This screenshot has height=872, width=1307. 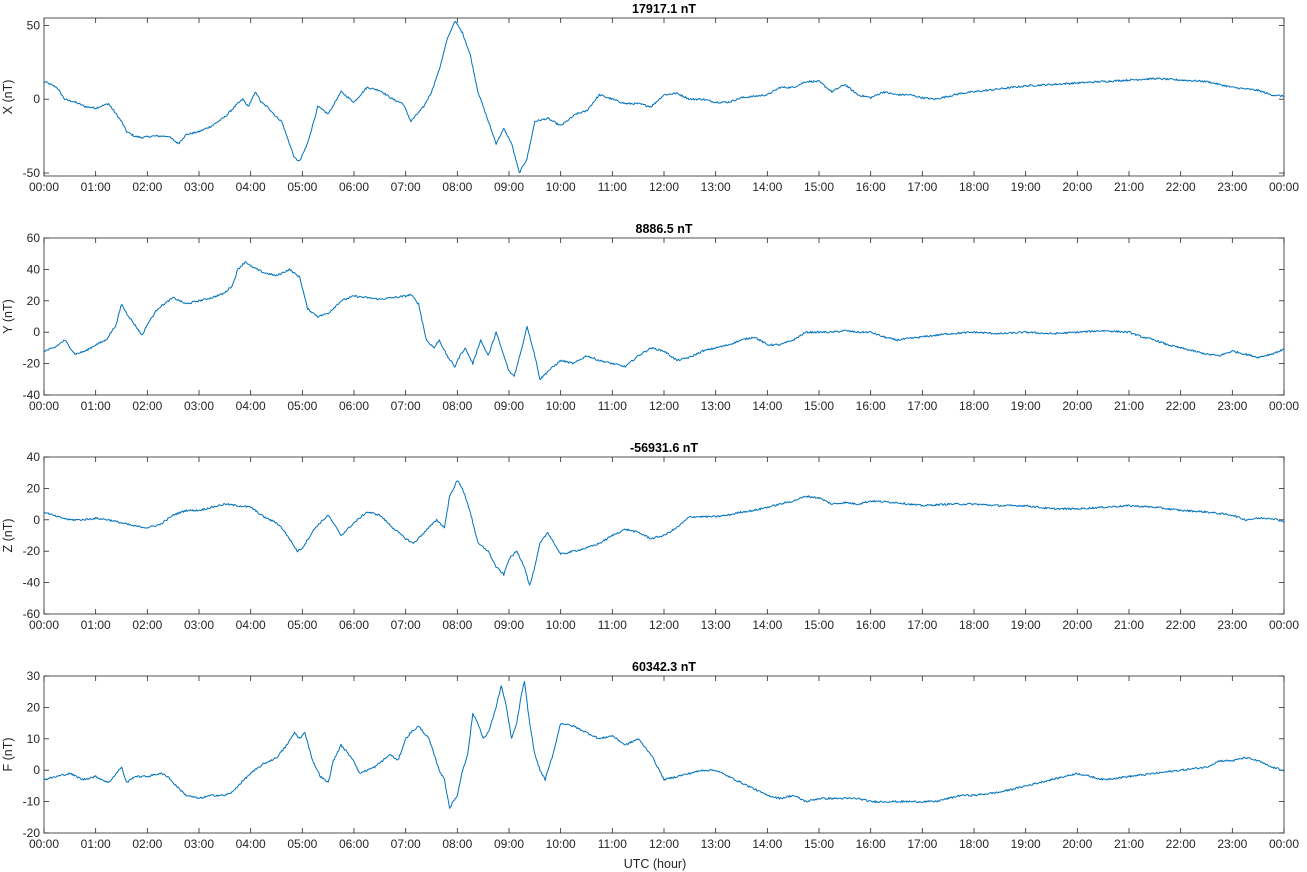 I want to click on y-tick-label: 30, so click(x=34, y=676).